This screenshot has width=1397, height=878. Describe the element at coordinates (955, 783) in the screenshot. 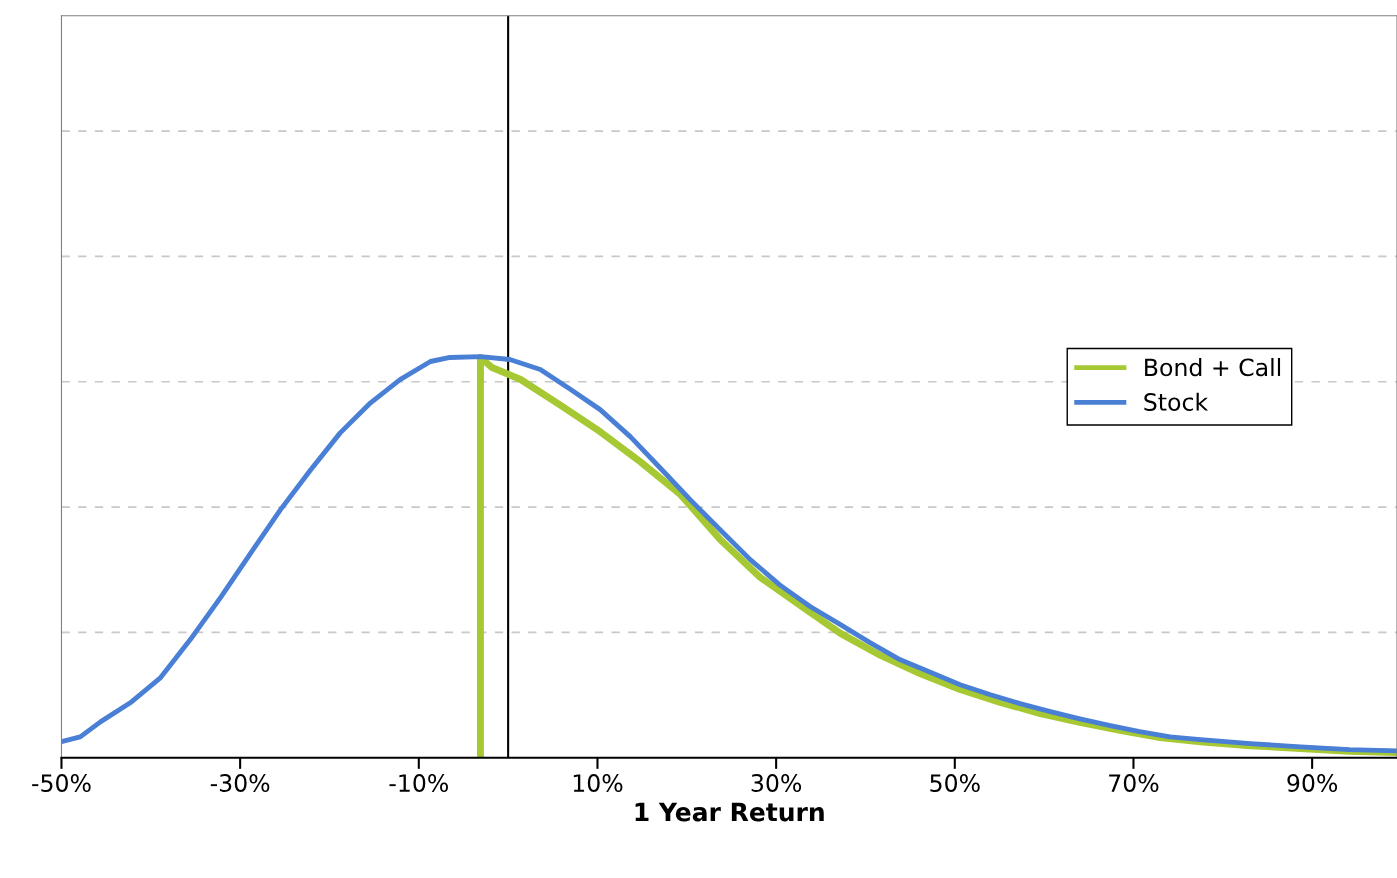

I see `x-tick-label: 50%` at that location.